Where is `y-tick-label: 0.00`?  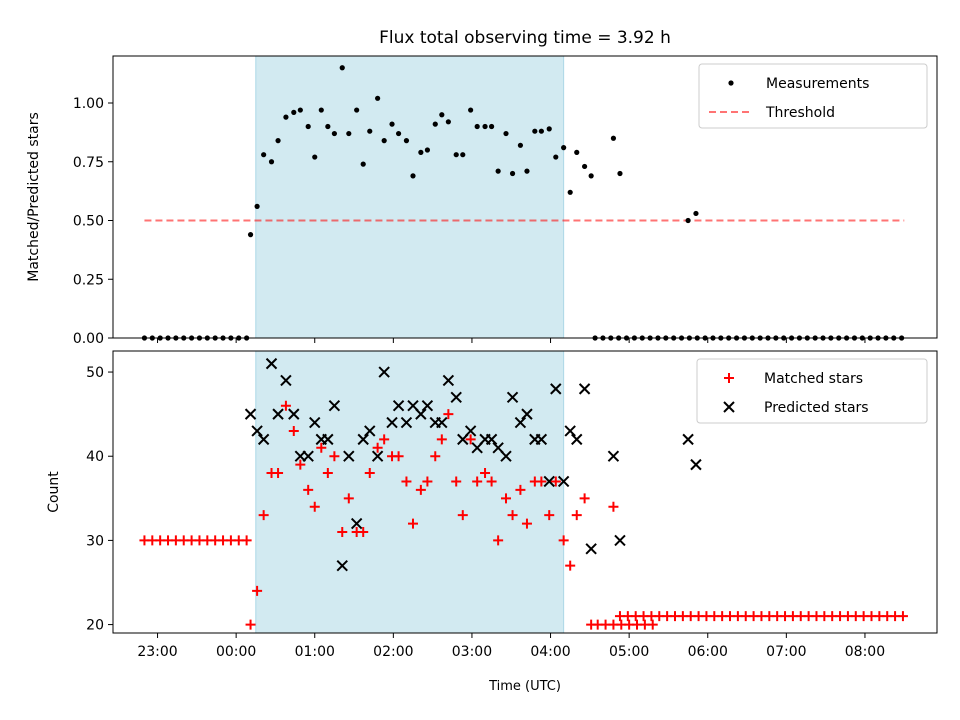 y-tick-label: 0.00 is located at coordinates (88, 339).